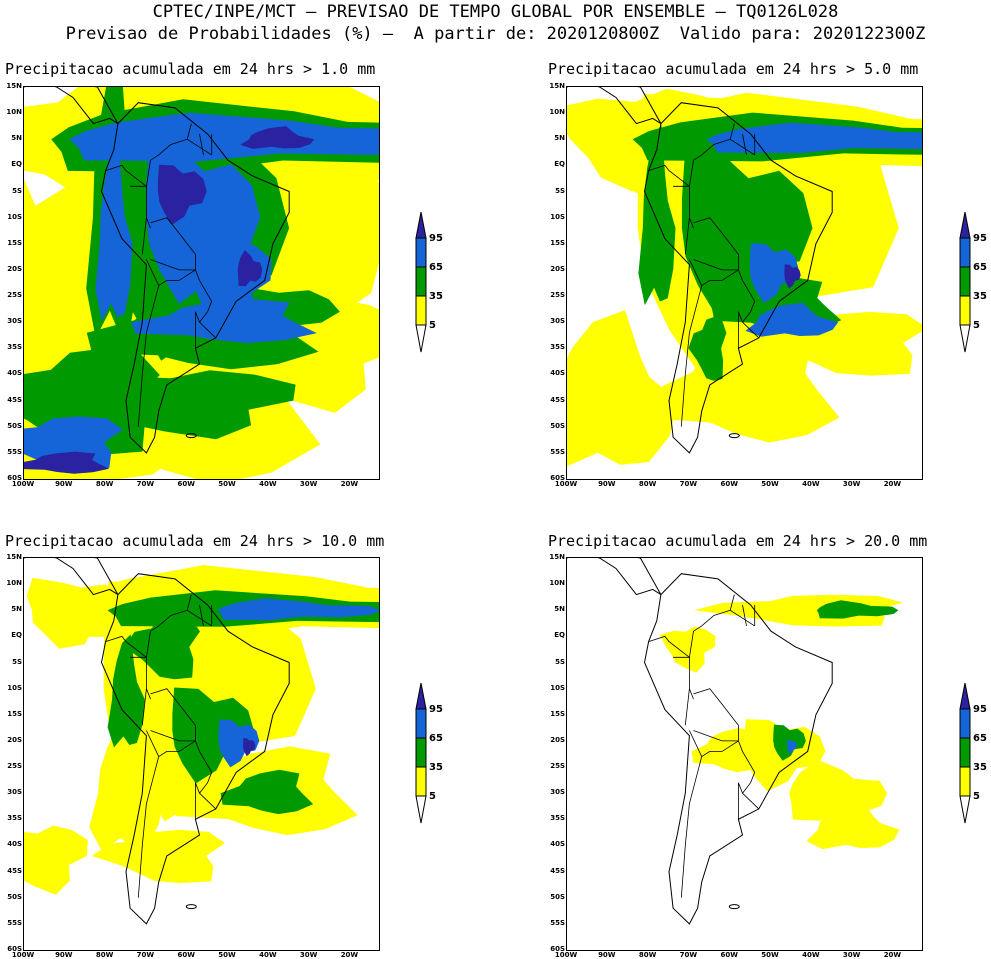 This screenshot has width=991, height=959. I want to click on latitude-label: 10N, so click(14, 112).